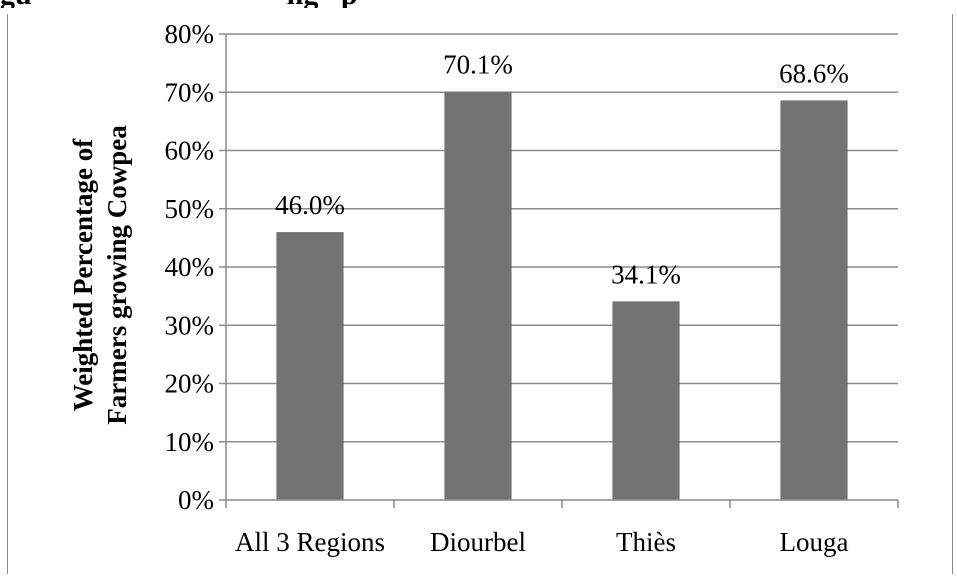 This screenshot has height=577, width=957. What do you see at coordinates (83, 274) in the screenshot?
I see `y-axis-label-line-1: Weighted Percentage of` at bounding box center [83, 274].